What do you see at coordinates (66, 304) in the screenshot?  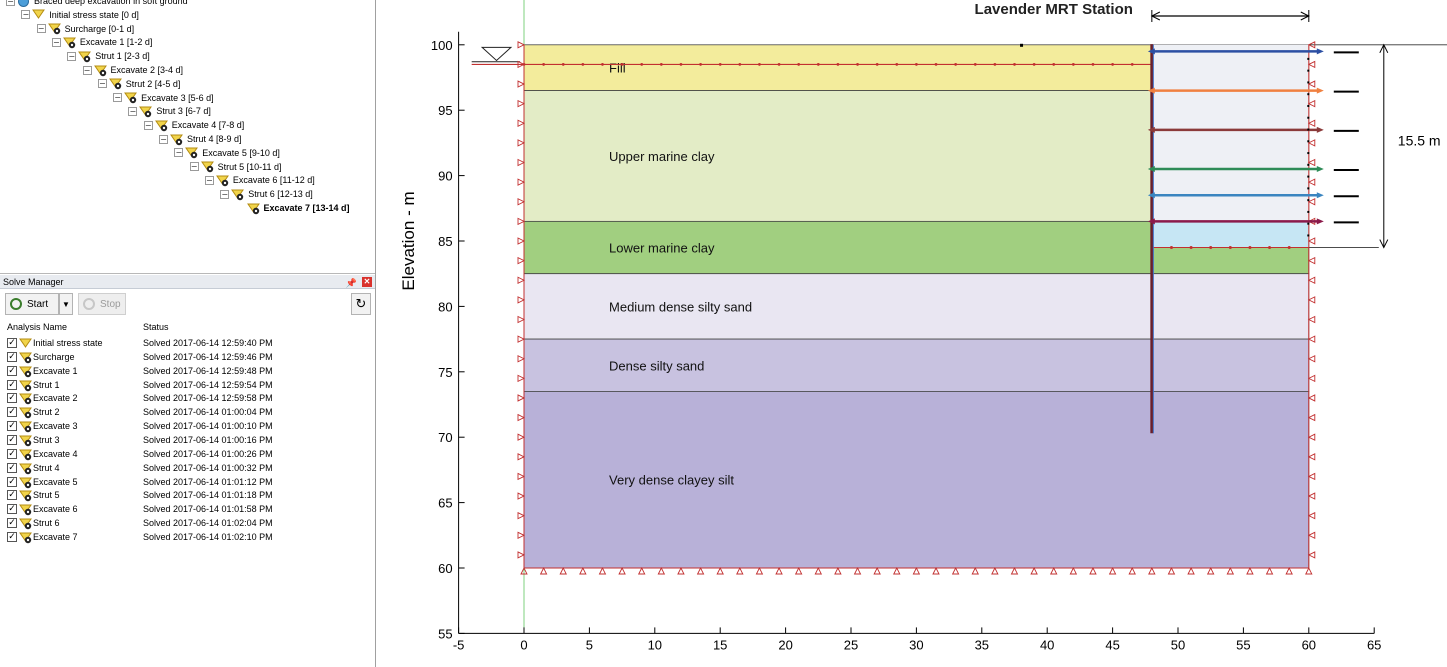 I see `start-dropdown-button: ▼` at bounding box center [66, 304].